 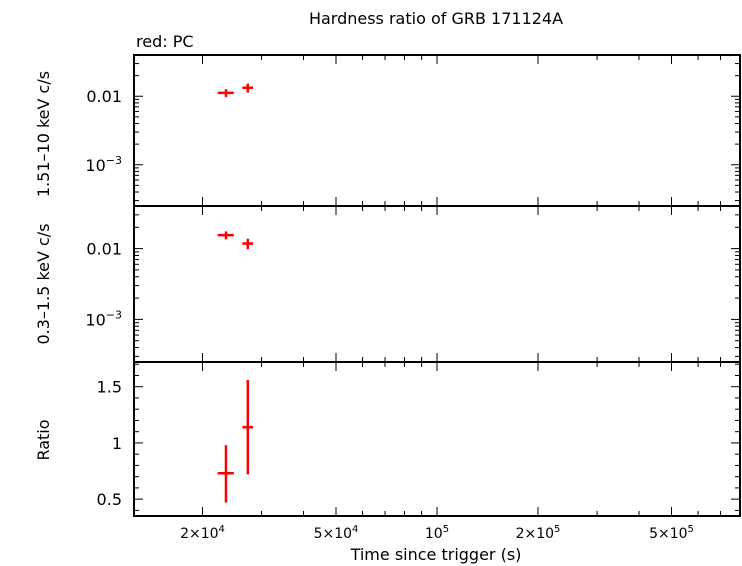 I want to click on y-axis-label: 1.51–10 keV c/s, so click(x=43, y=134).